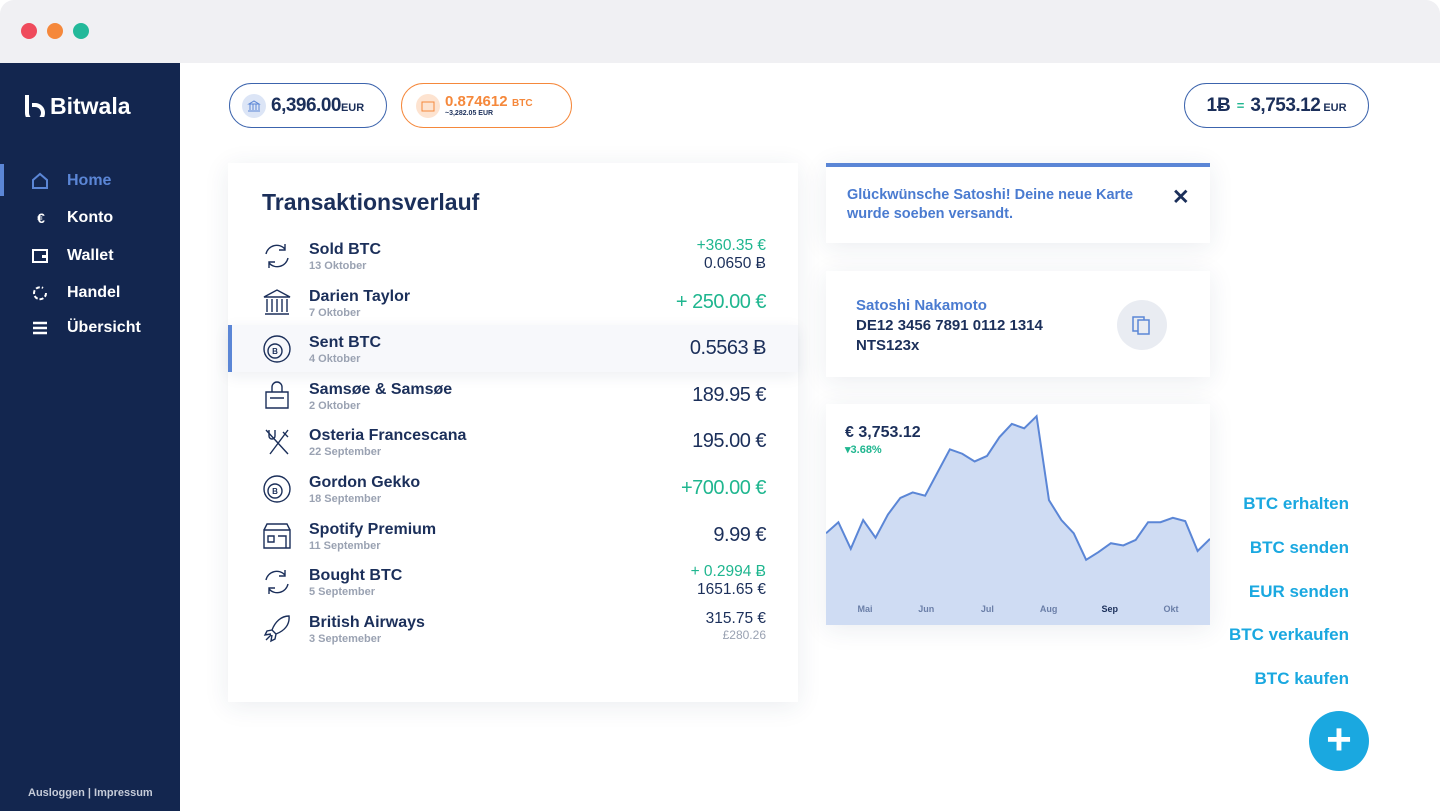 The width and height of the screenshot is (1440, 811). I want to click on rate-amount: 3,753.12, so click(1285, 105).